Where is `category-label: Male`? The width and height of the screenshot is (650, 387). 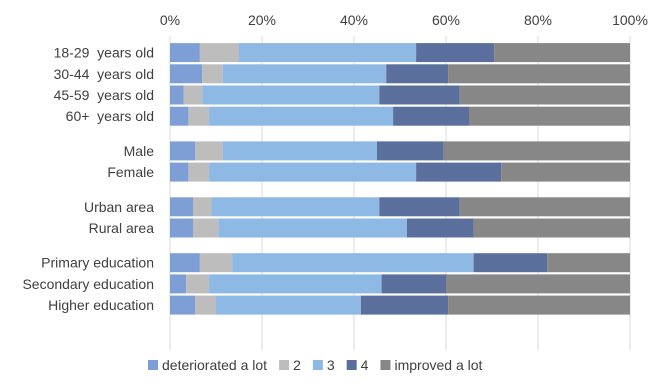 category-label: Male is located at coordinates (139, 151).